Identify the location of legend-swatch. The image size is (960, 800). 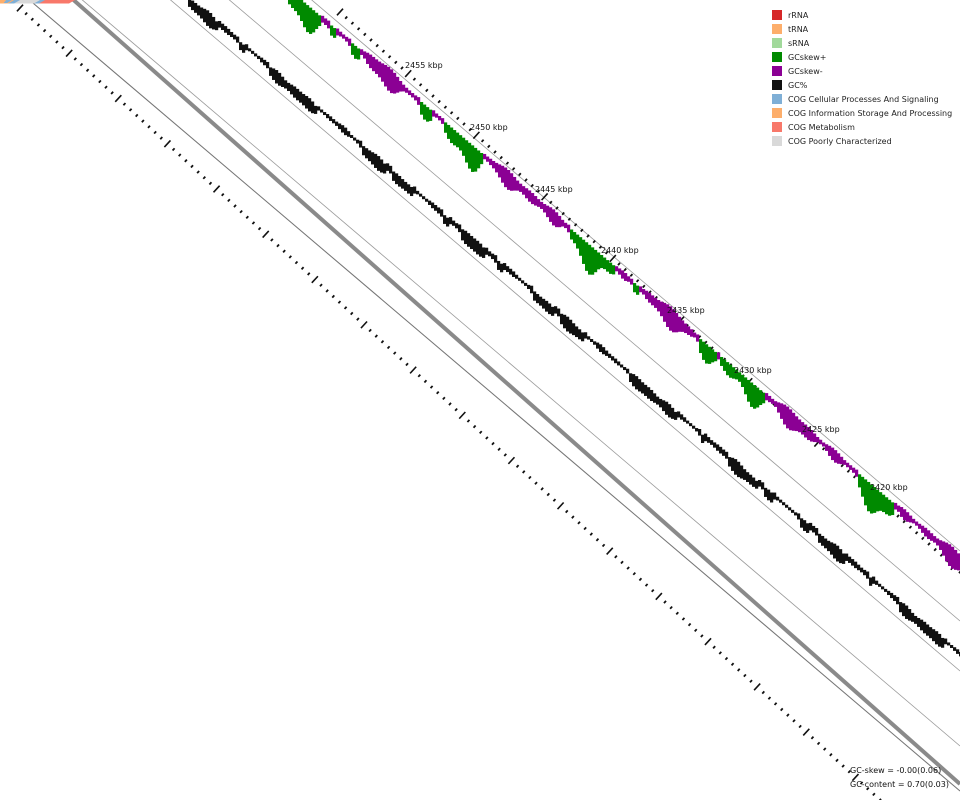
(777, 15).